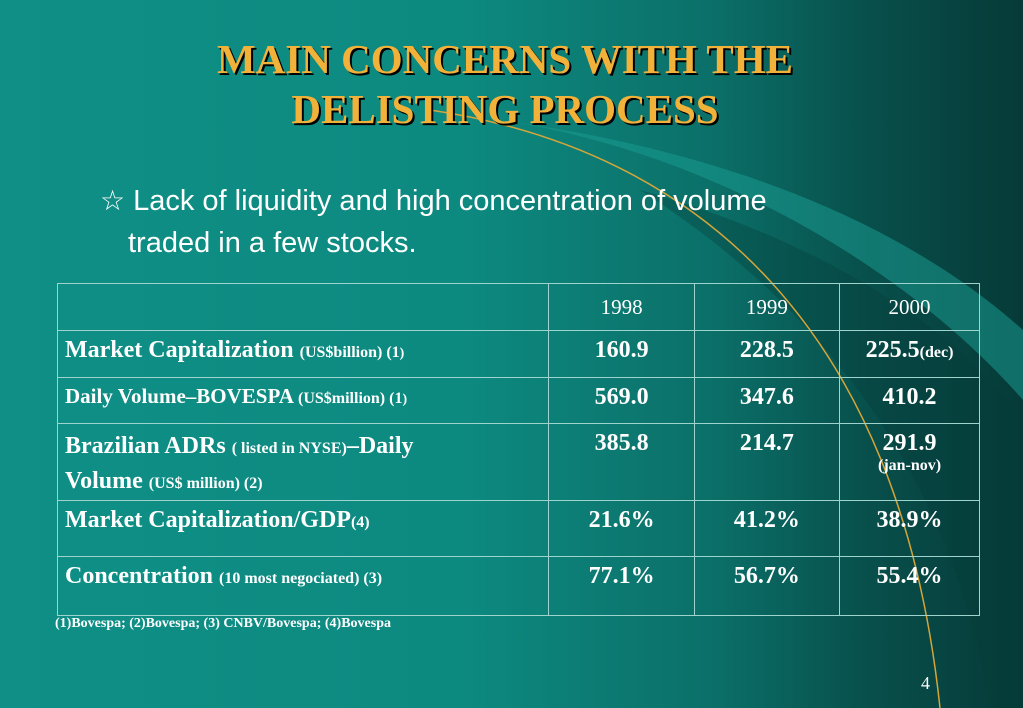 The width and height of the screenshot is (1023, 708). Describe the element at coordinates (289, 448) in the screenshot. I see `row-label-unit: ( listed in NYSE)` at that location.